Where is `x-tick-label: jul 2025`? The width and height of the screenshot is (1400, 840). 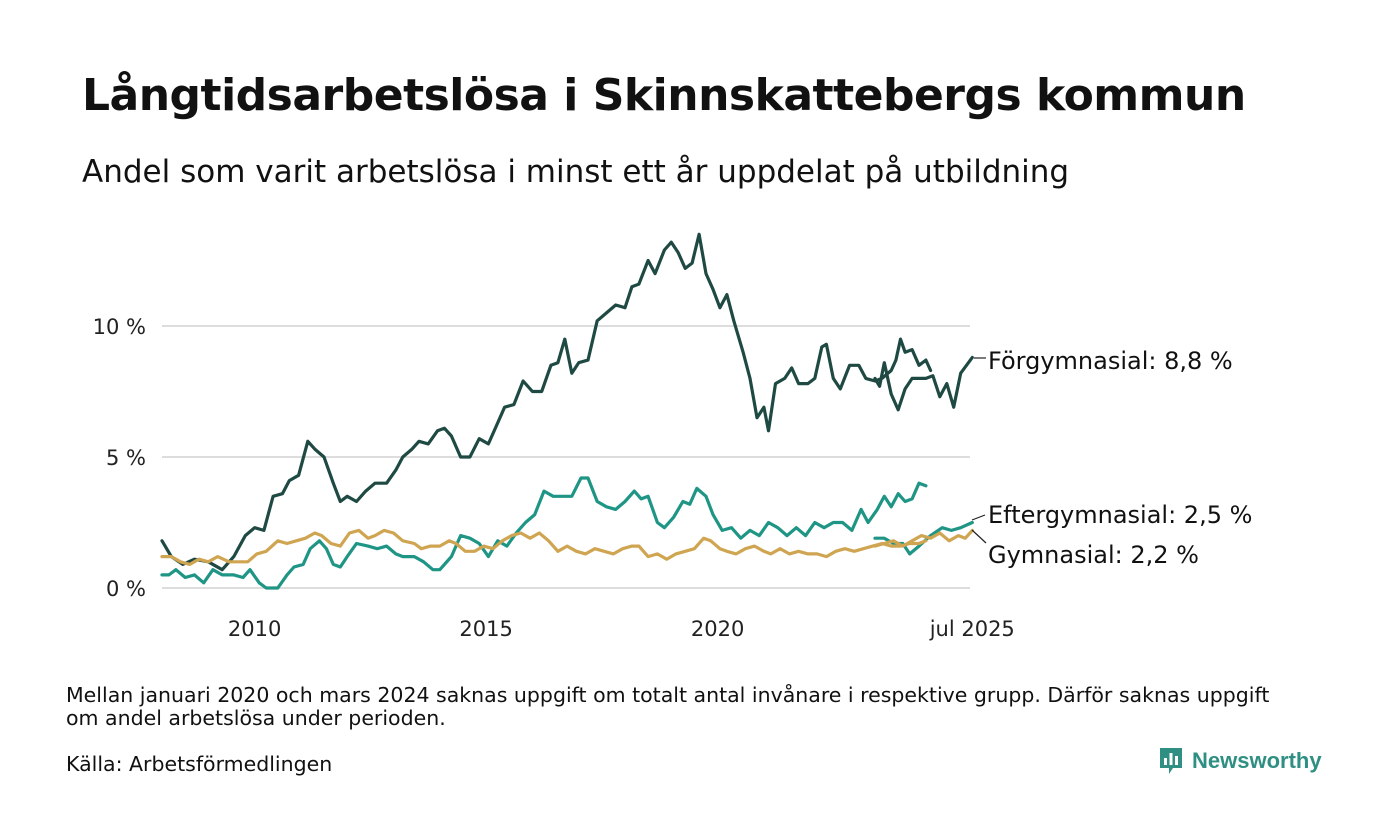 x-tick-label: jul 2025 is located at coordinates (972, 629).